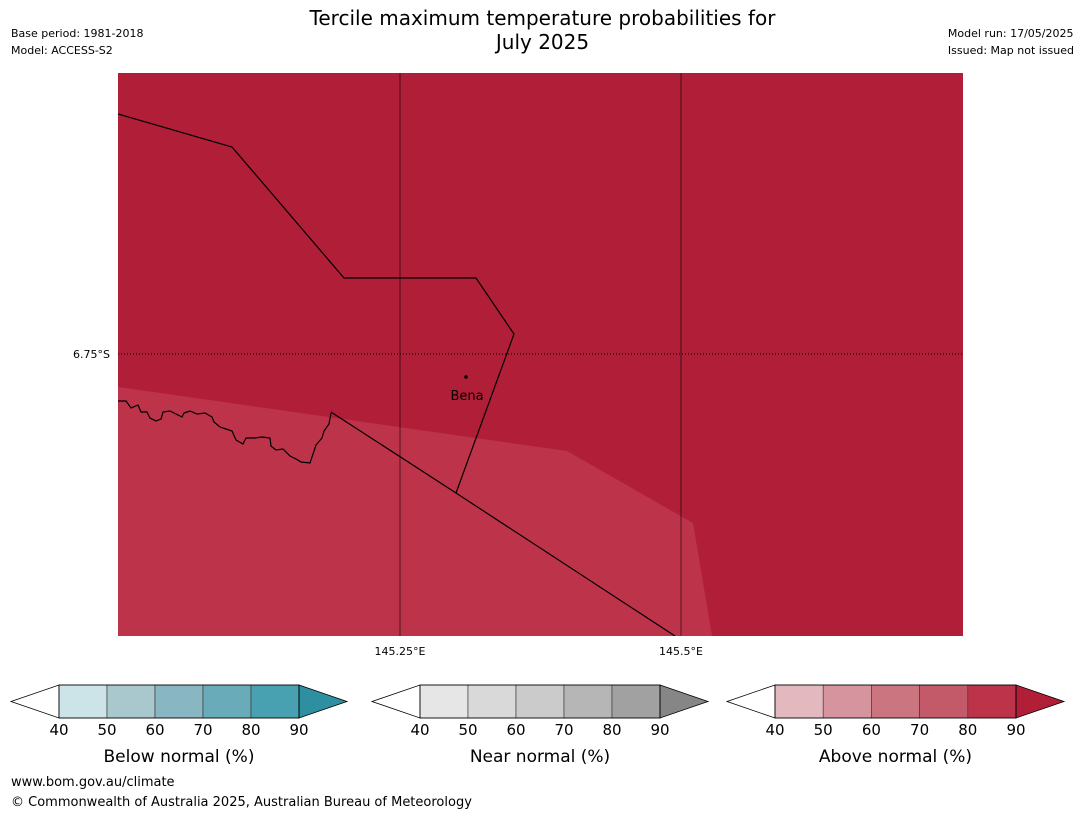 The width and height of the screenshot is (1085, 816). Describe the element at coordinates (400, 651) in the screenshot. I see `lon-label-145-25: 145.25°E` at that location.